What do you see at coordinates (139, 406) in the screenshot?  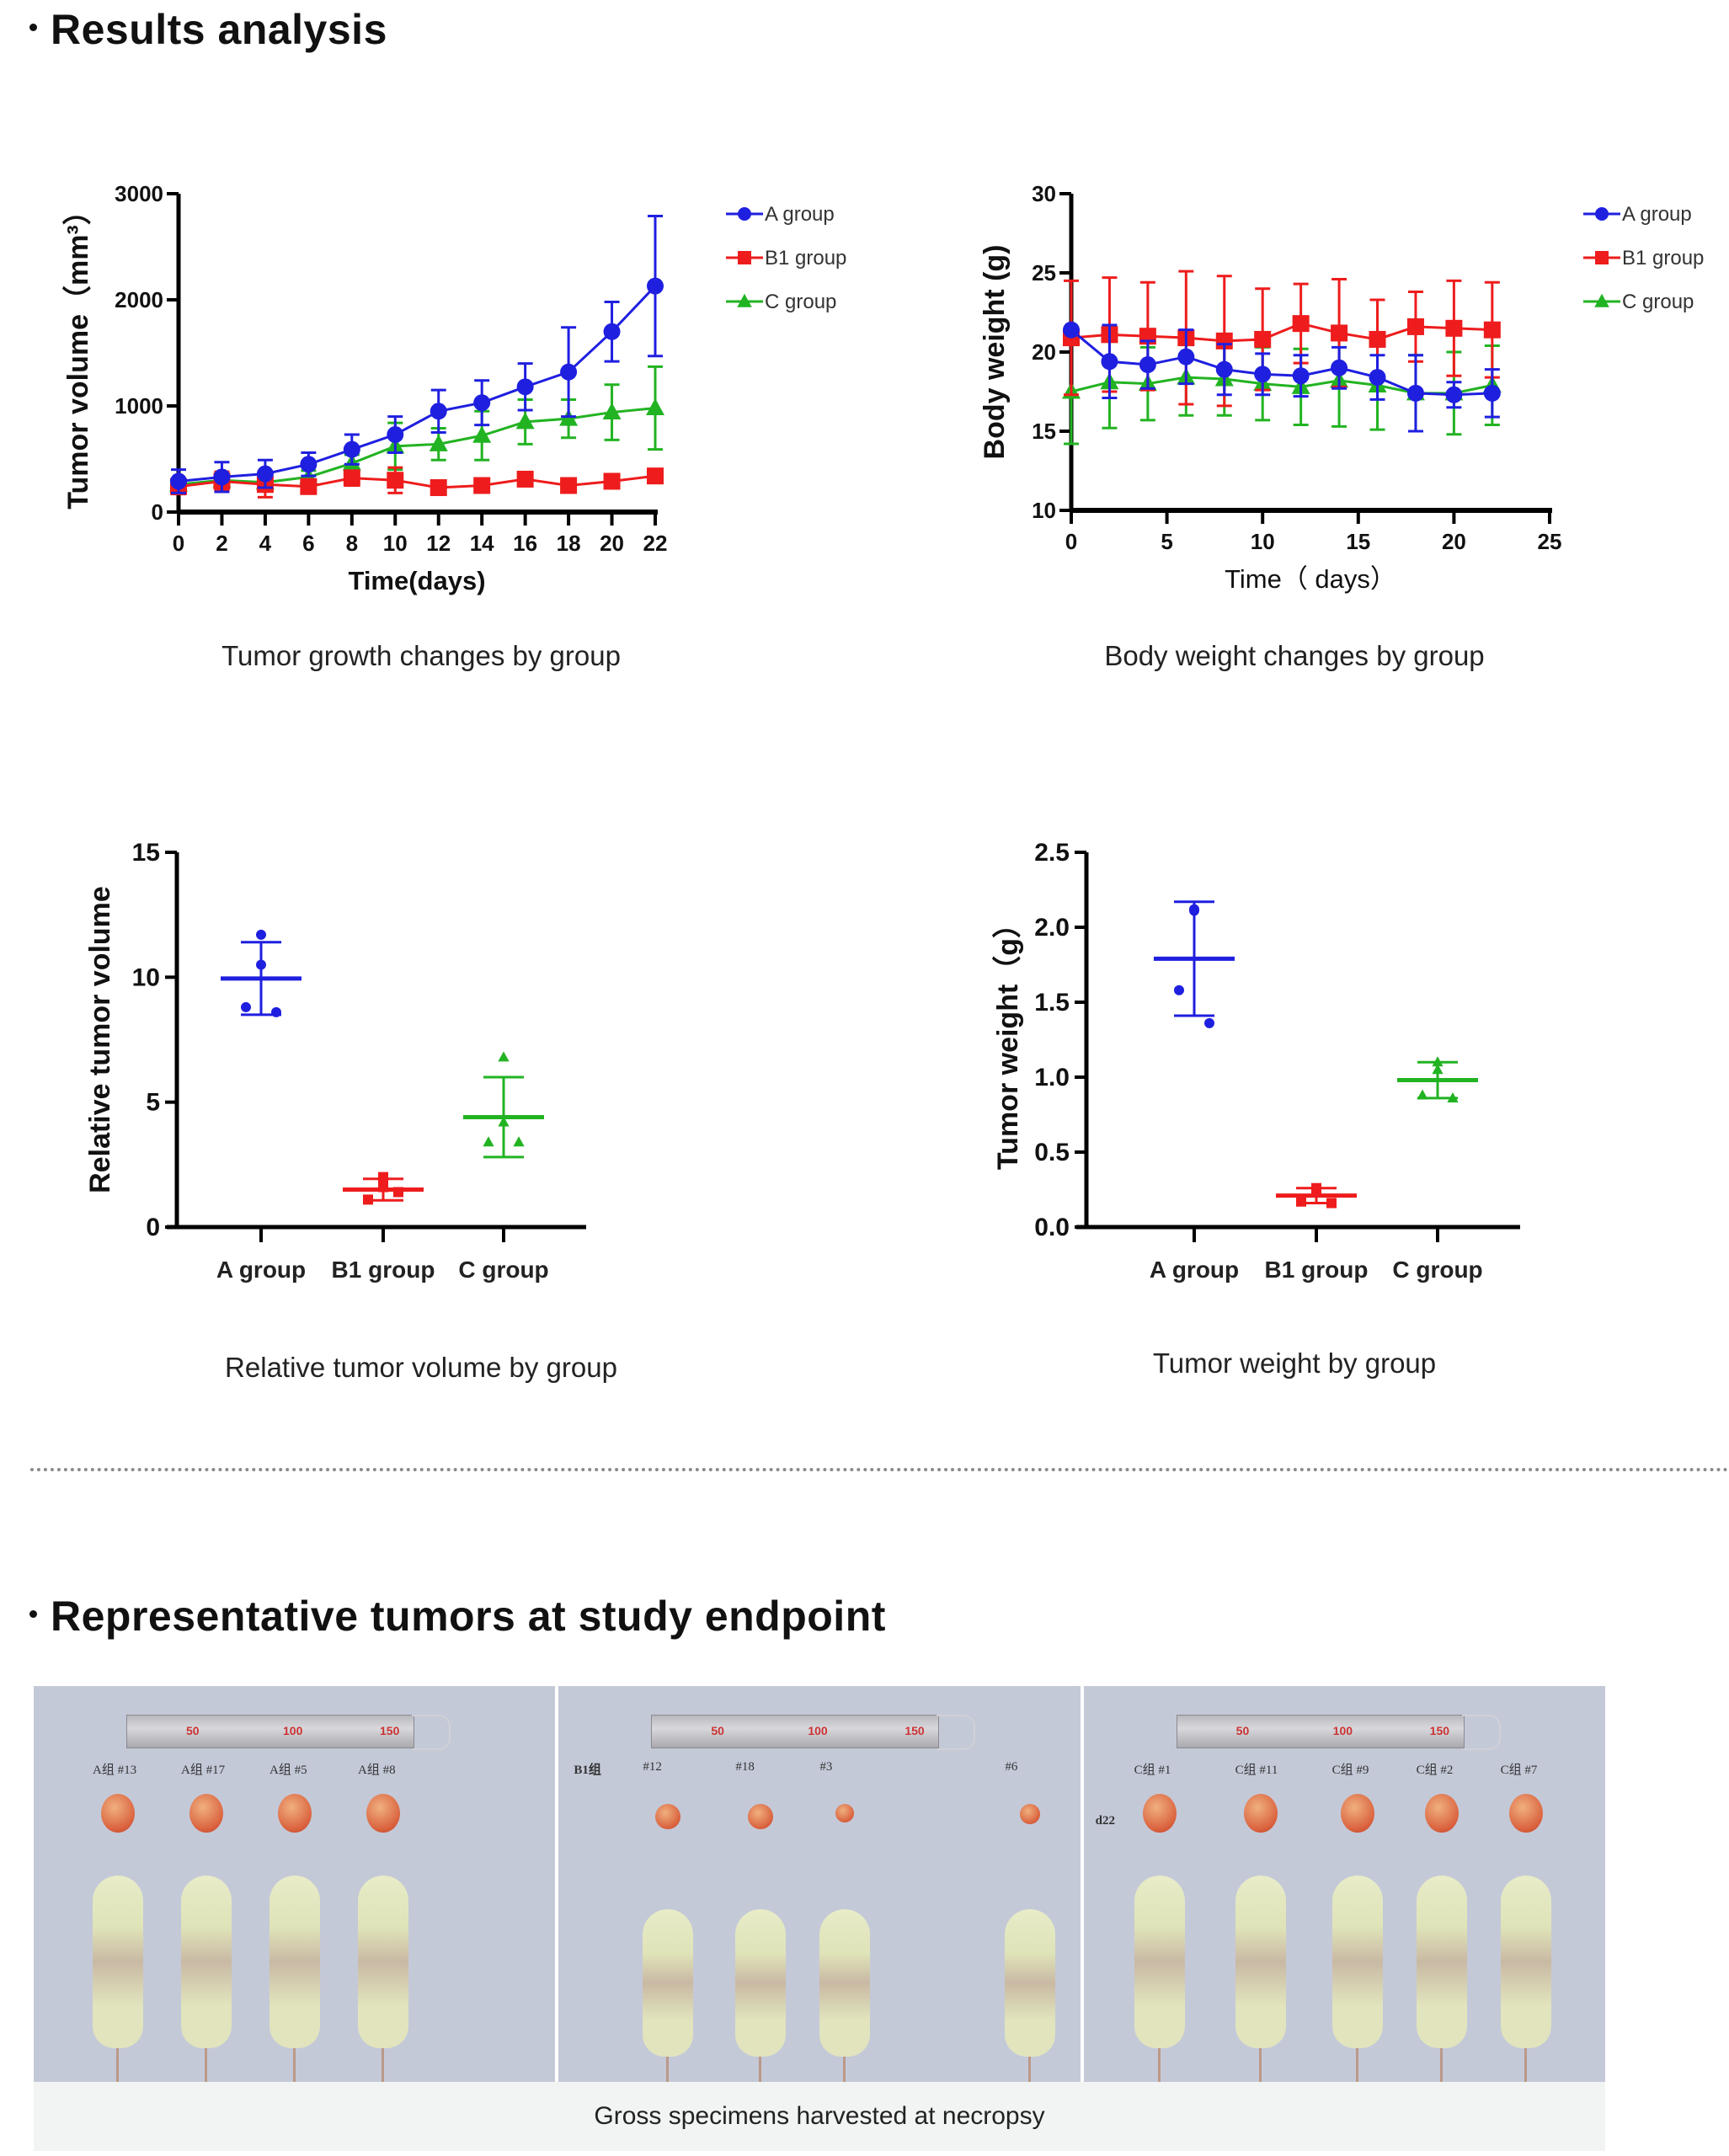 I see `y-tick-label: 1000` at bounding box center [139, 406].